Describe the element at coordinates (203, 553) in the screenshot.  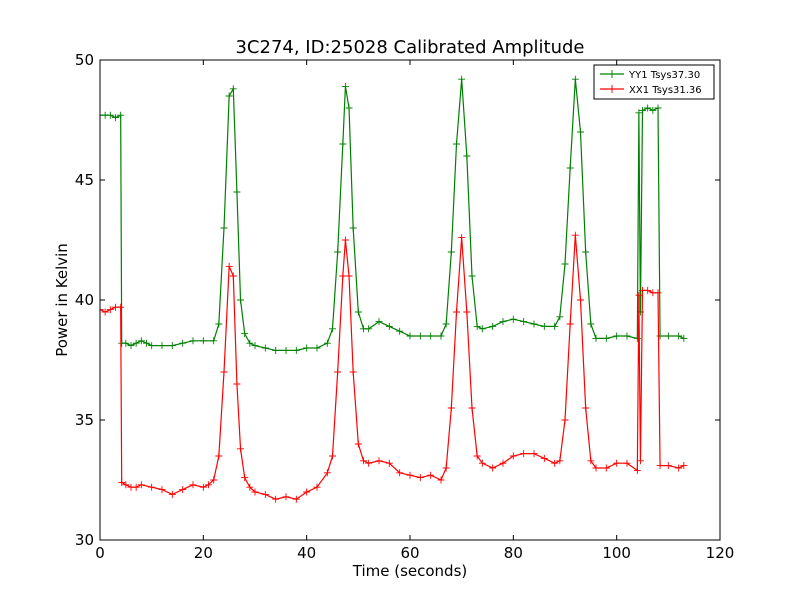
I see `x-tick-label: 20` at that location.